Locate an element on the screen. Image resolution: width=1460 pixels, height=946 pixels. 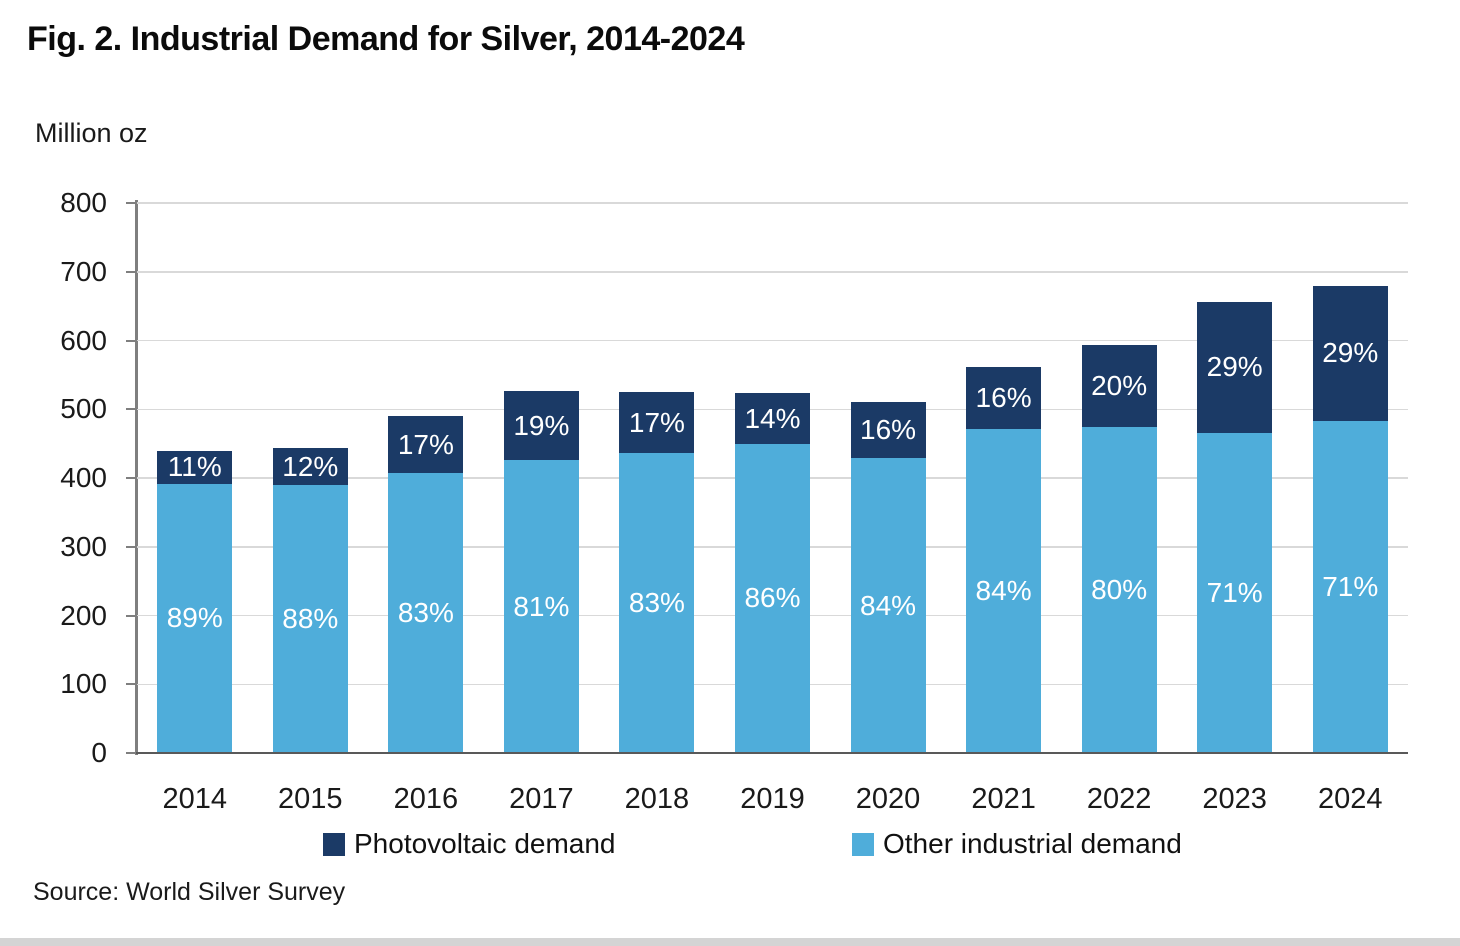
y-axis-line is located at coordinates (136, 477).